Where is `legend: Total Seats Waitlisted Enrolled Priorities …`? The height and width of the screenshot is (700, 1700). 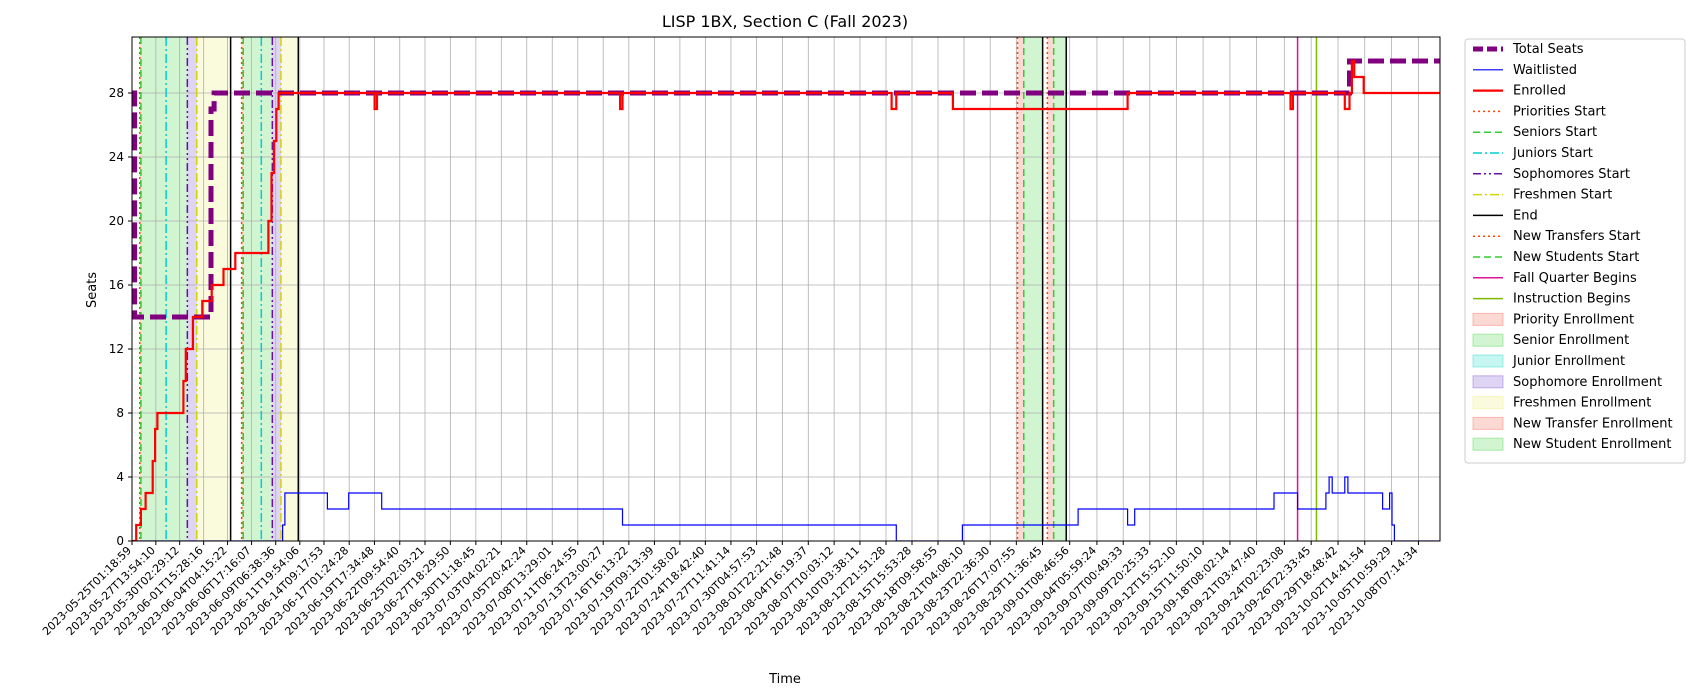
legend: Total Seats Waitlisted Enrolled Priorities … is located at coordinates (1575, 251).